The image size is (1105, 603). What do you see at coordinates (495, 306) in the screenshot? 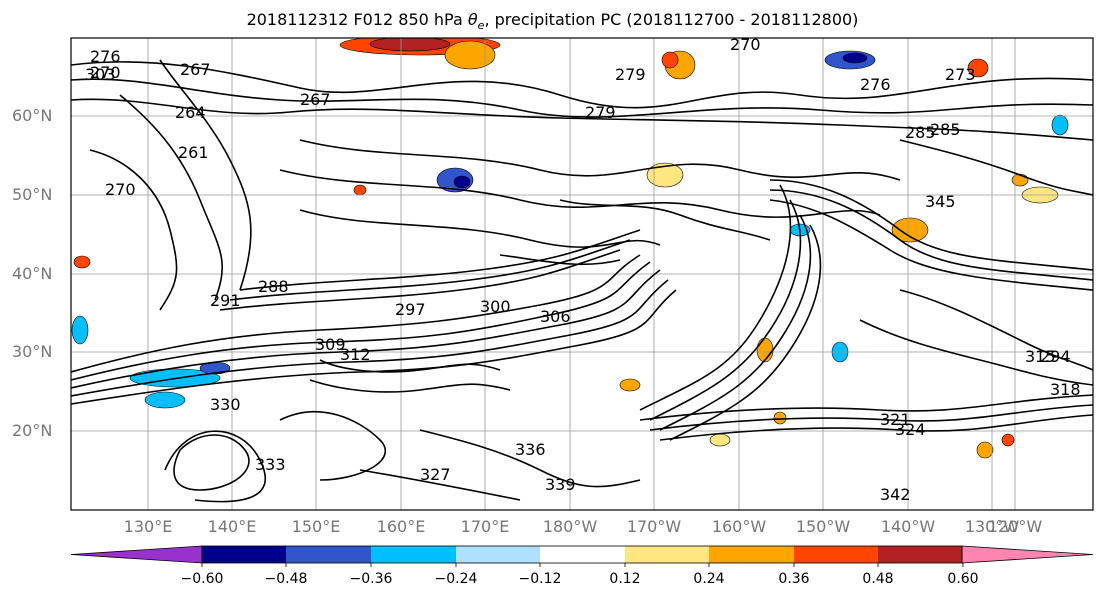
I see `contour-label: 300` at bounding box center [495, 306].